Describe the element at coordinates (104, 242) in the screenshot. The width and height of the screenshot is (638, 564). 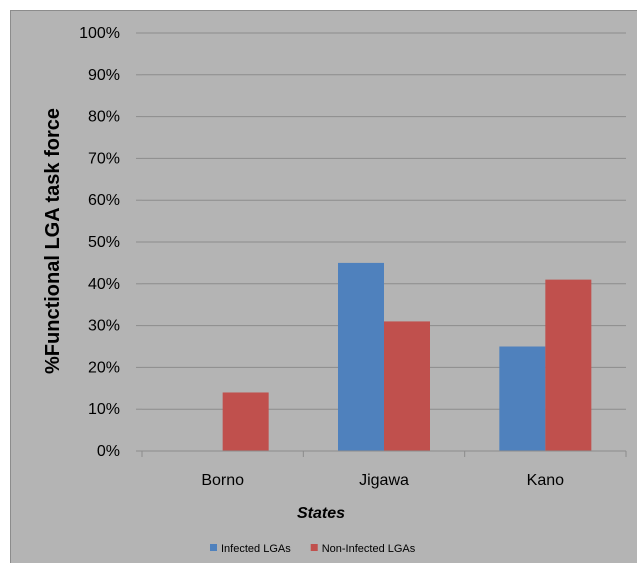
I see `y-tick-label: 50%` at that location.